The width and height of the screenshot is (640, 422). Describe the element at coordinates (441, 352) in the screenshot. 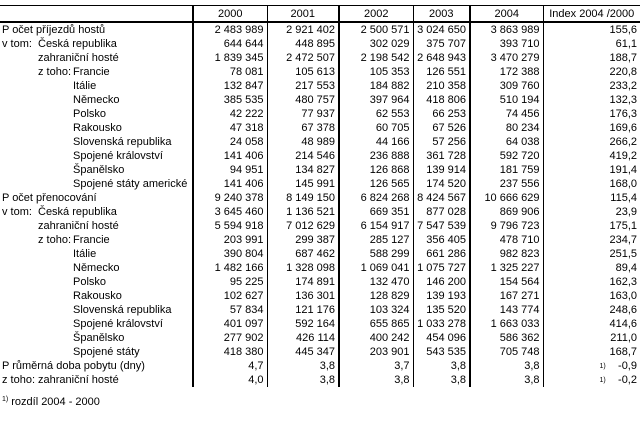

I see `value-cell-2003: 543 535` at that location.